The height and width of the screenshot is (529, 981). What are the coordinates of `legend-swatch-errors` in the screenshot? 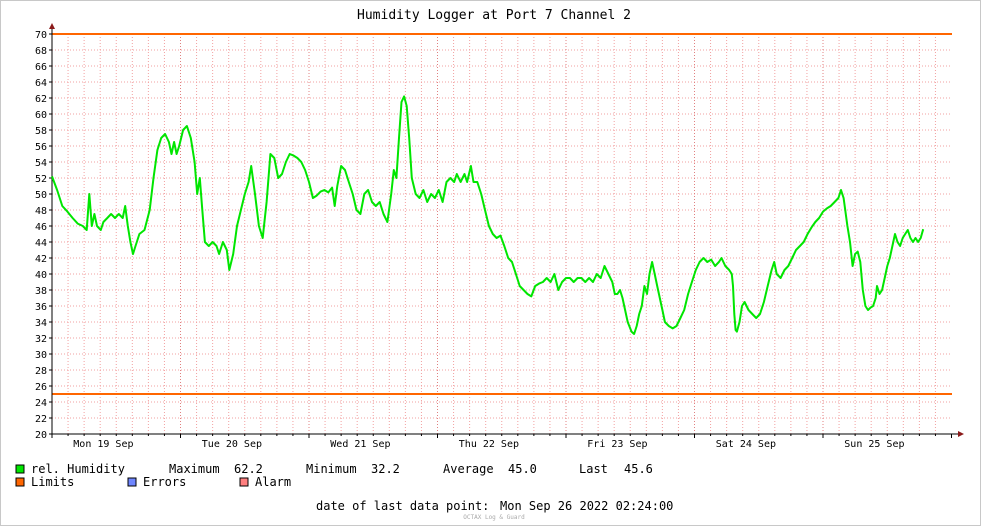 It's located at (132, 482).